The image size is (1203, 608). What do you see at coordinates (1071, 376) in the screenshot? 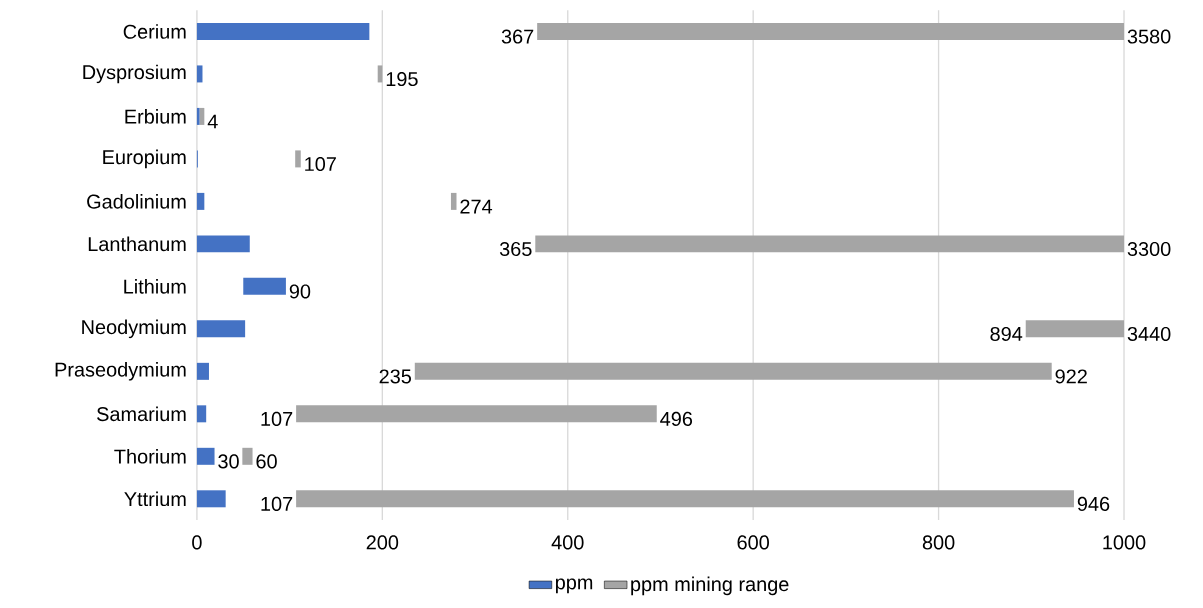
I see `annotation: 922` at bounding box center [1071, 376].